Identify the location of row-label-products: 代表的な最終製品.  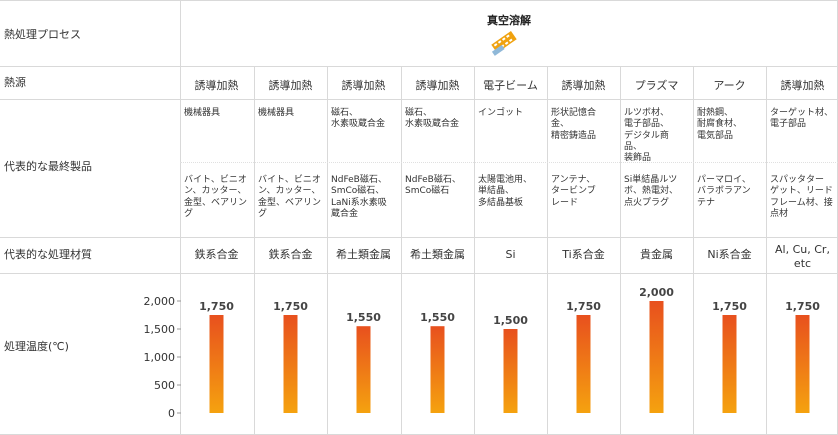
(48, 166).